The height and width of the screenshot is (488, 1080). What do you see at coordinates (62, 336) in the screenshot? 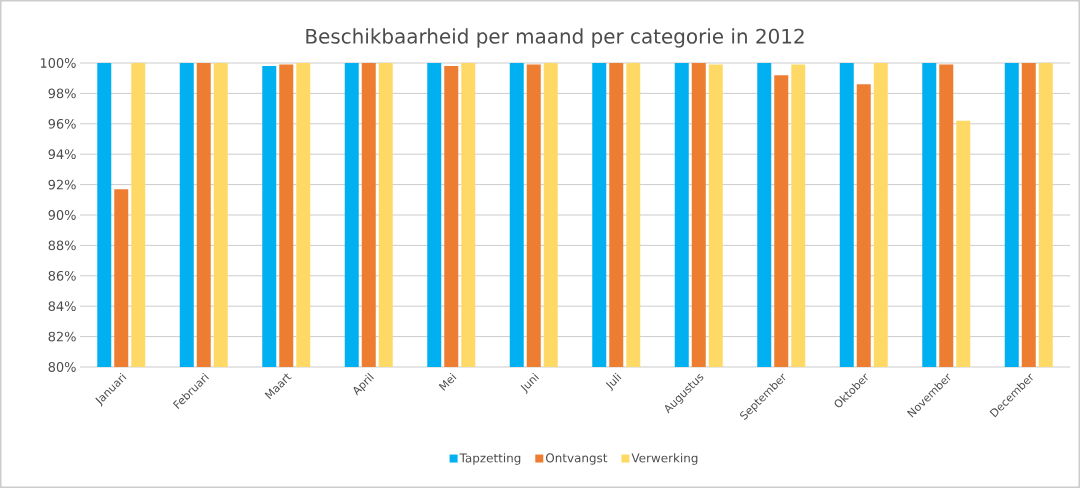
I see `y-tick-label: 82%` at bounding box center [62, 336].